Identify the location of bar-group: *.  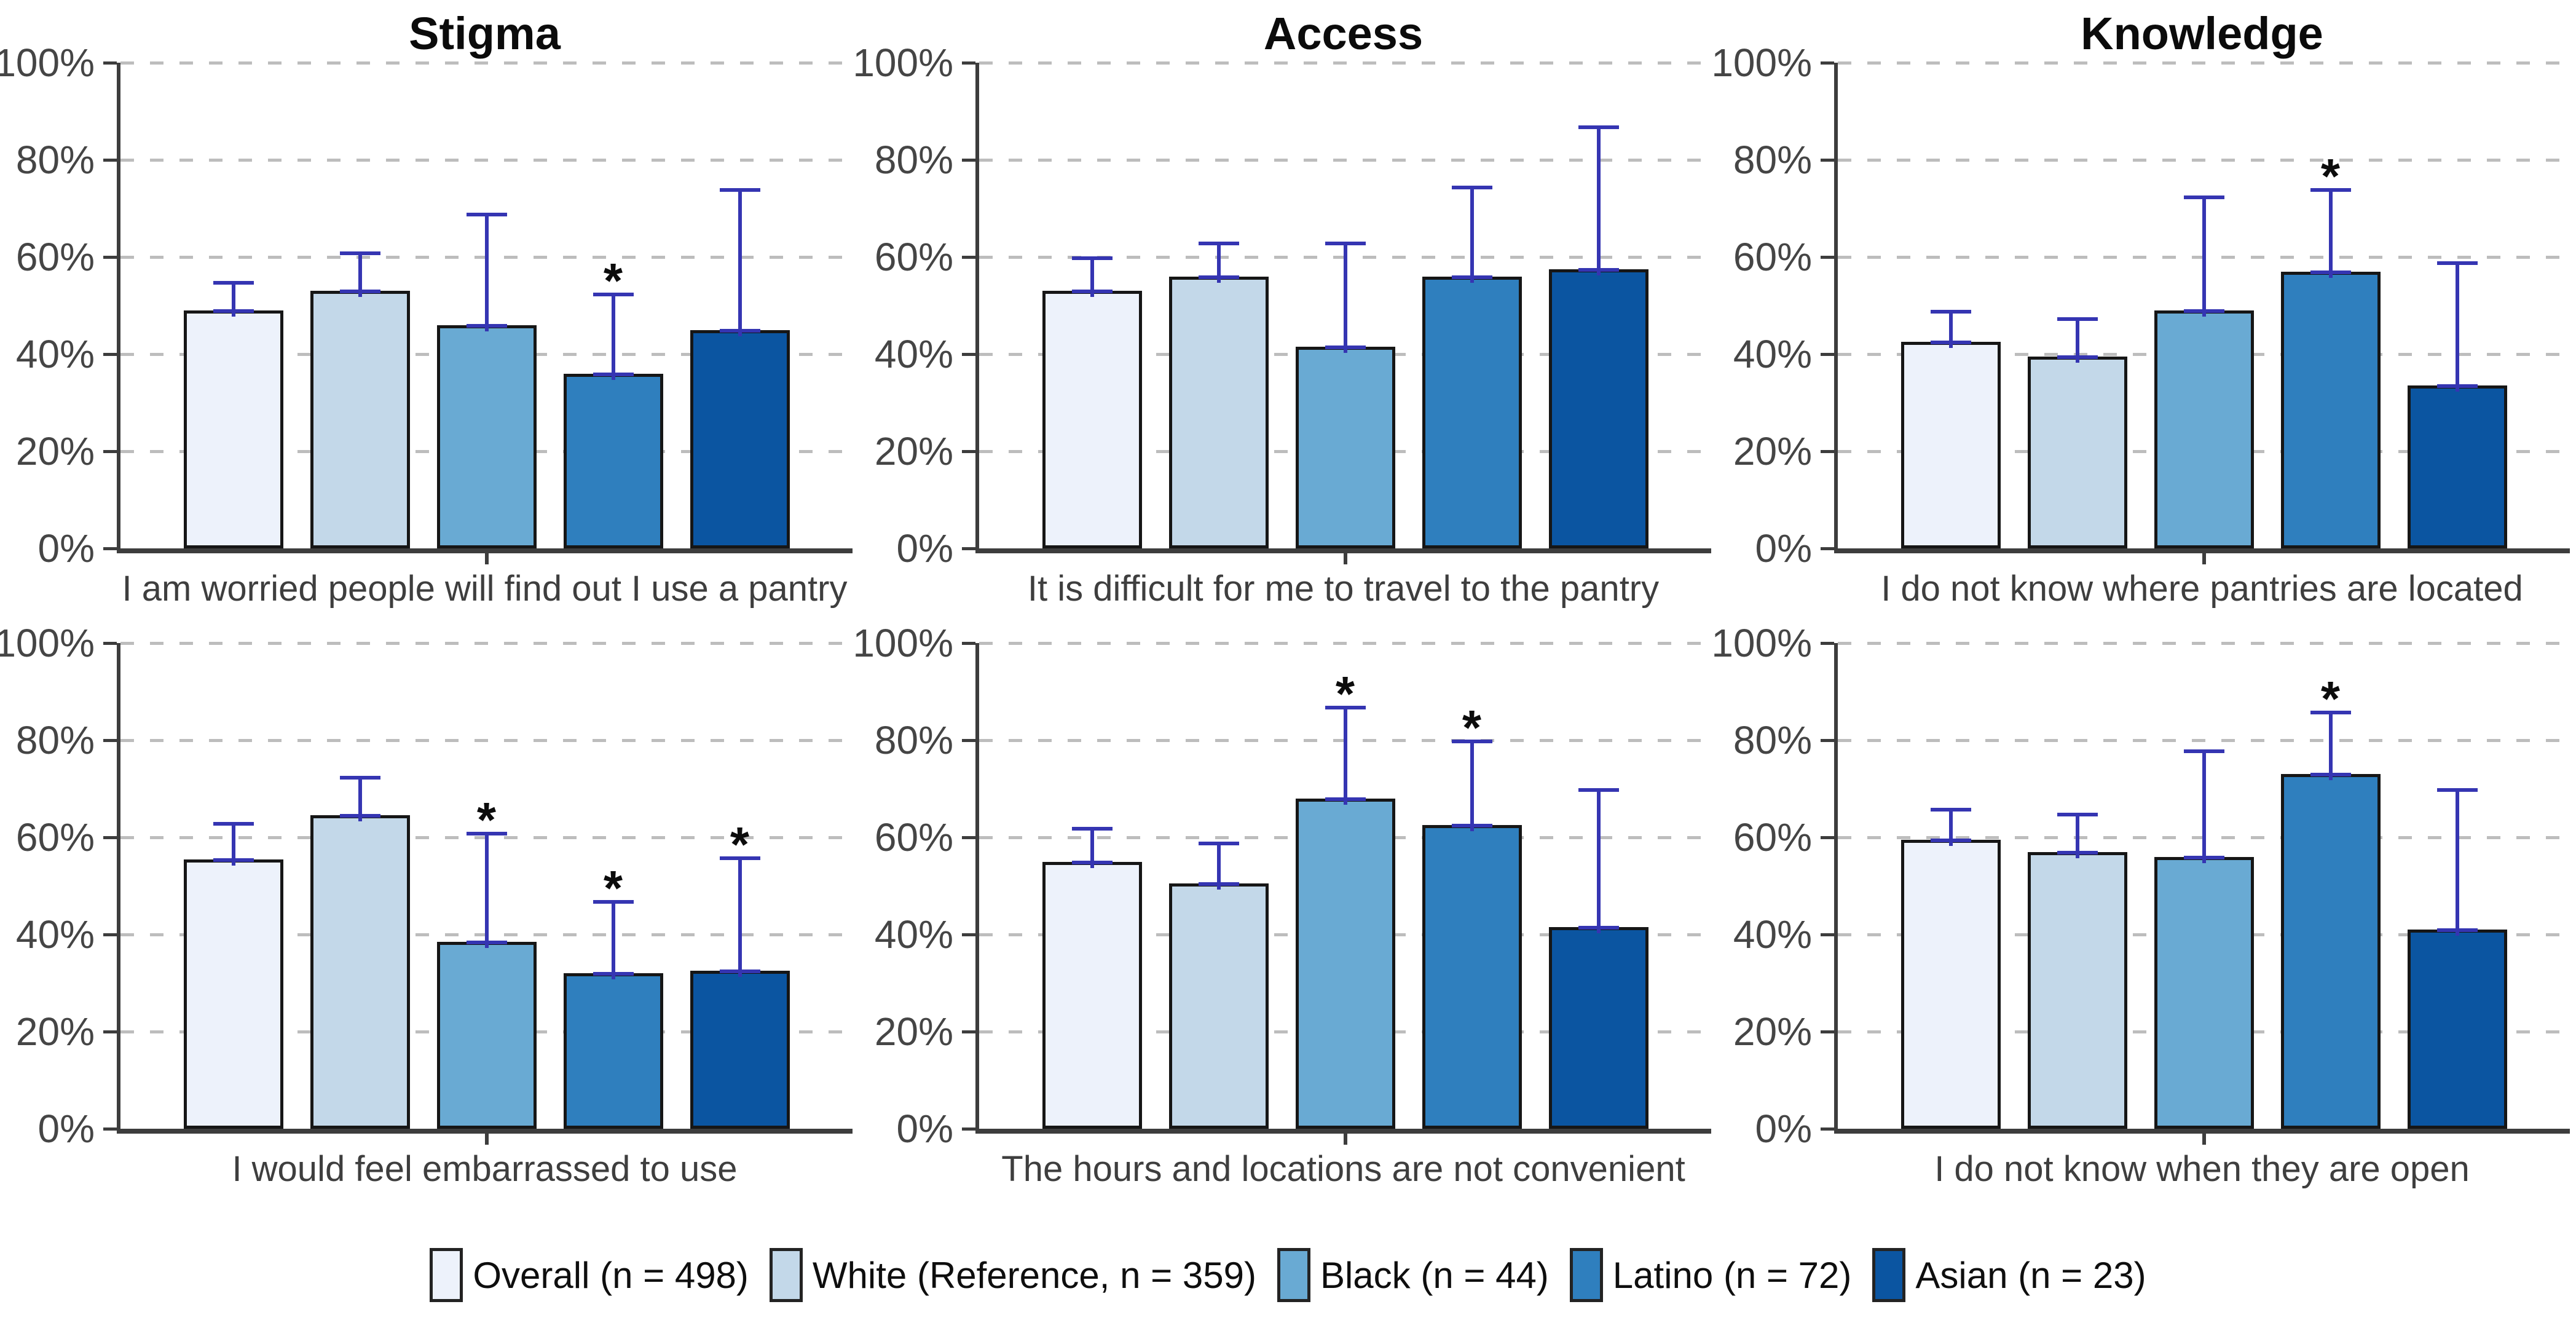
(487, 305).